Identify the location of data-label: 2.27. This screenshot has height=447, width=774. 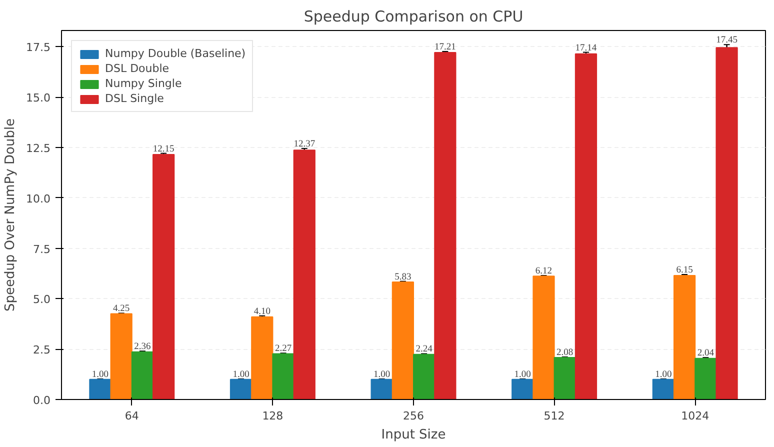
(283, 349).